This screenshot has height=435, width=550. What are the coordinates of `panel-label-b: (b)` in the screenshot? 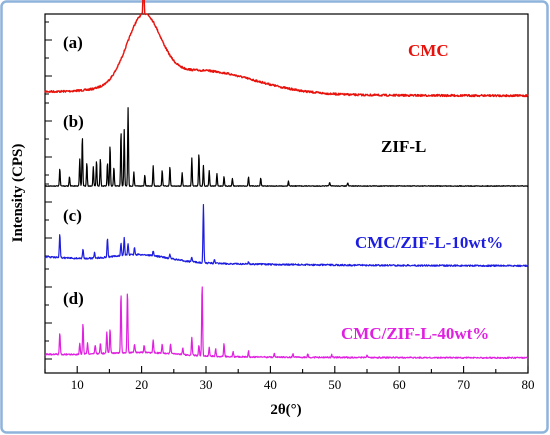 It's located at (73, 121).